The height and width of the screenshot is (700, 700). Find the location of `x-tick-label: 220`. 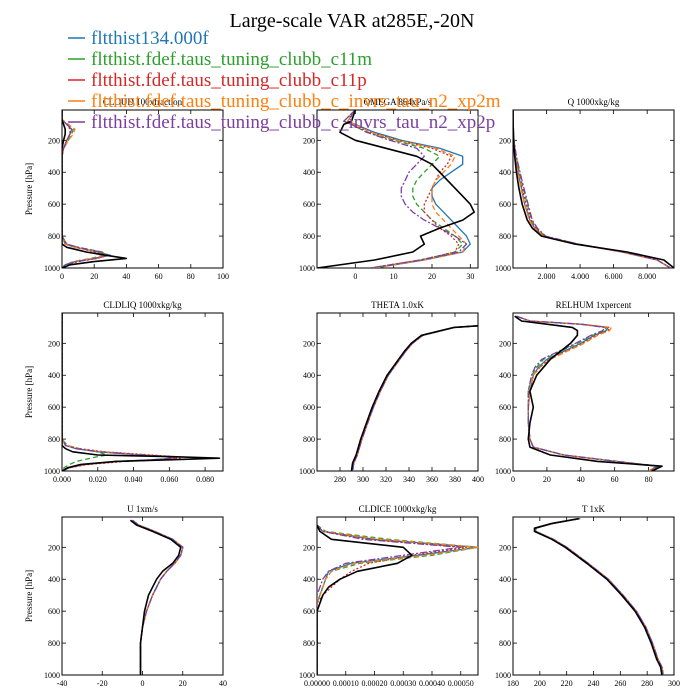

x-tick-label: 220 is located at coordinates (567, 683).